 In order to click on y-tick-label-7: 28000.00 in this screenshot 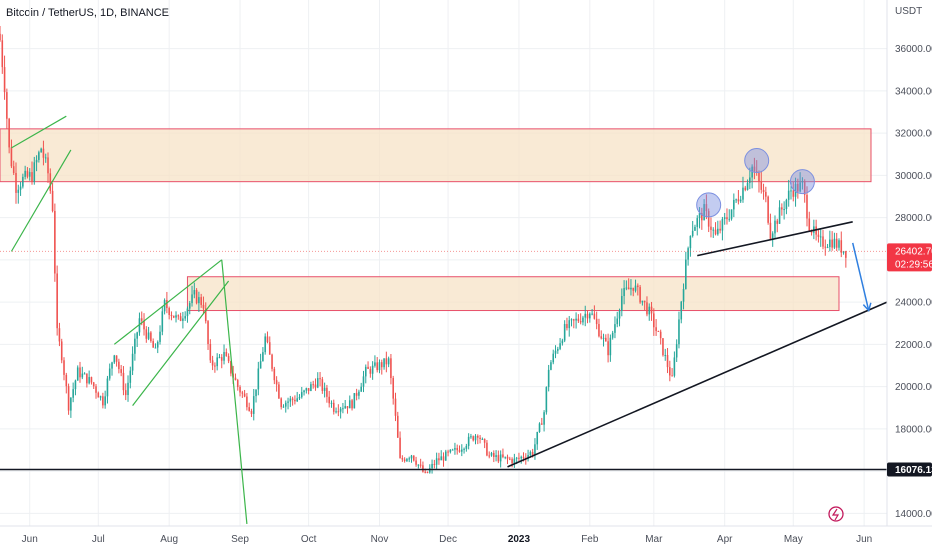, I will do `click(913, 218)`.